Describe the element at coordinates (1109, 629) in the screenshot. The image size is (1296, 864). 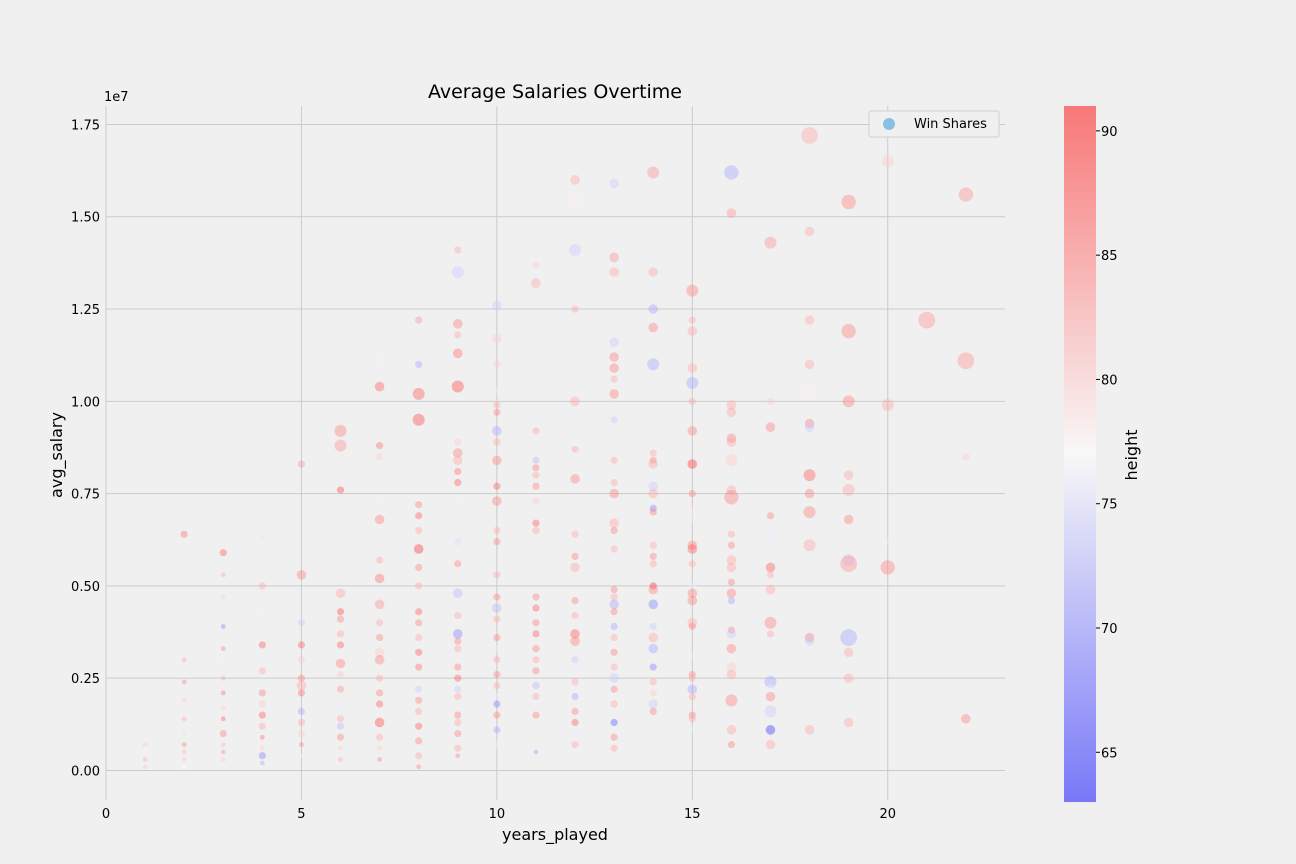
I see `colorbar-tick-label: 70` at that location.